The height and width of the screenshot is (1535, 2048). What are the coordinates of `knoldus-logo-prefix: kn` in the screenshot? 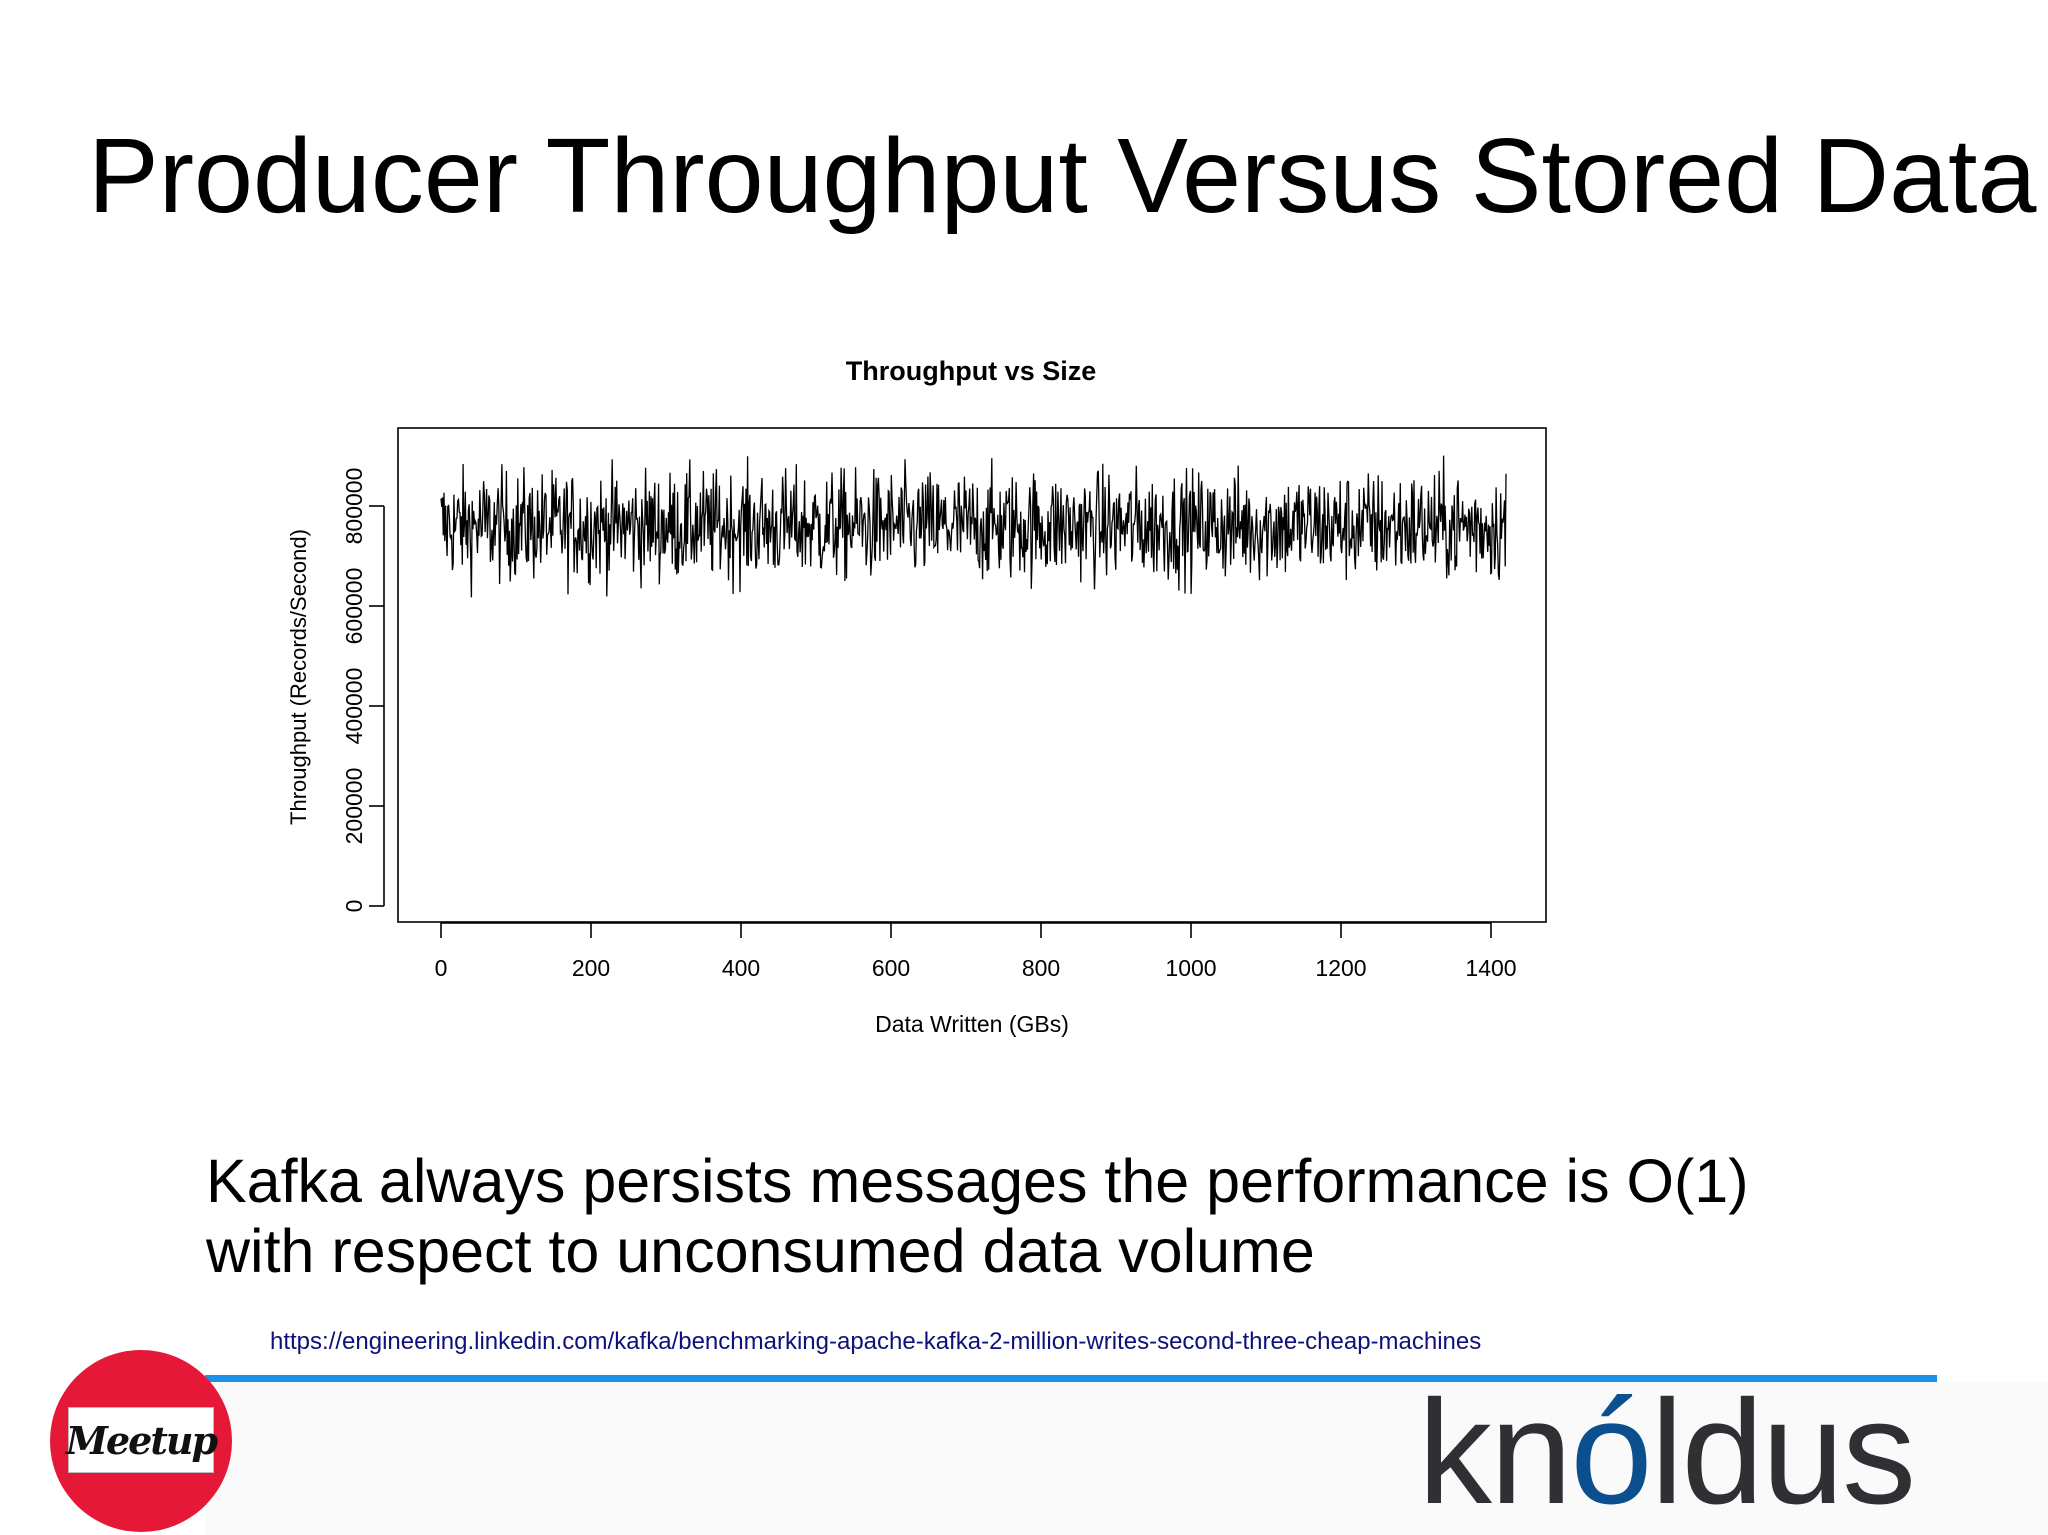 It's located at (1495, 1452).